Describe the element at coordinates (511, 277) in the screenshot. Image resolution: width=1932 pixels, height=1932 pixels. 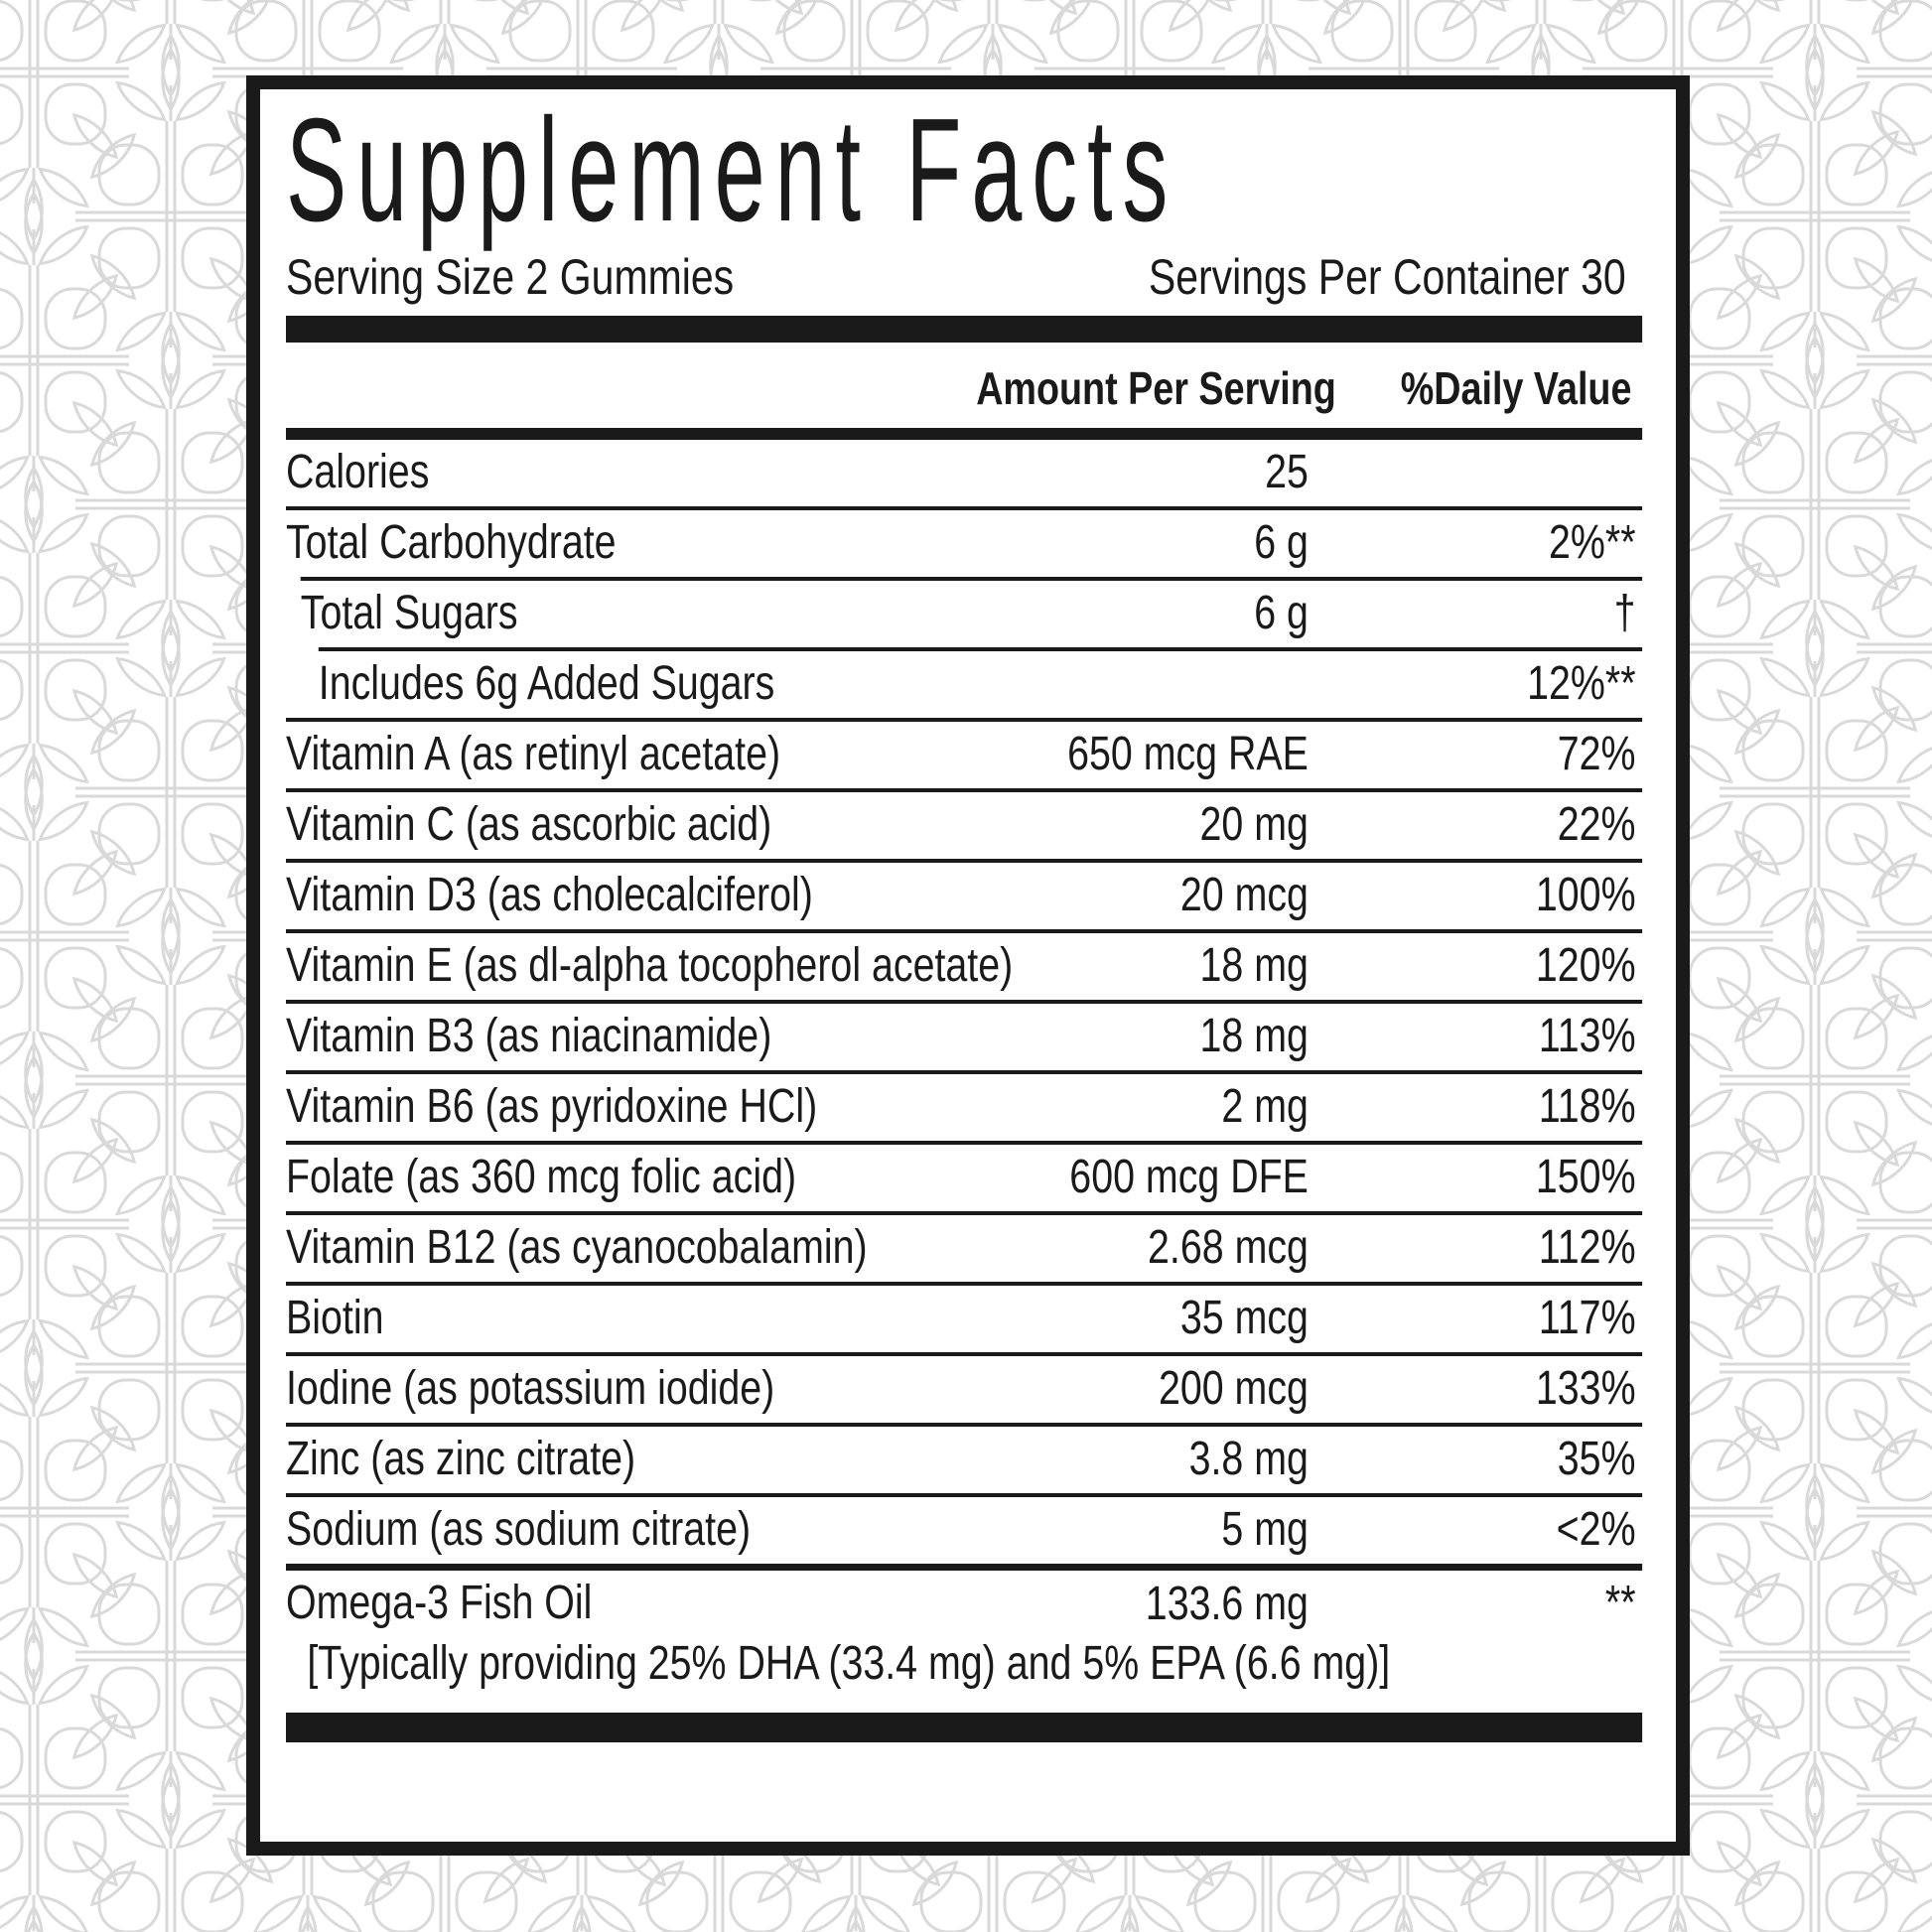
I see `serving-size-text: Serving Size 2 Gummies` at that location.